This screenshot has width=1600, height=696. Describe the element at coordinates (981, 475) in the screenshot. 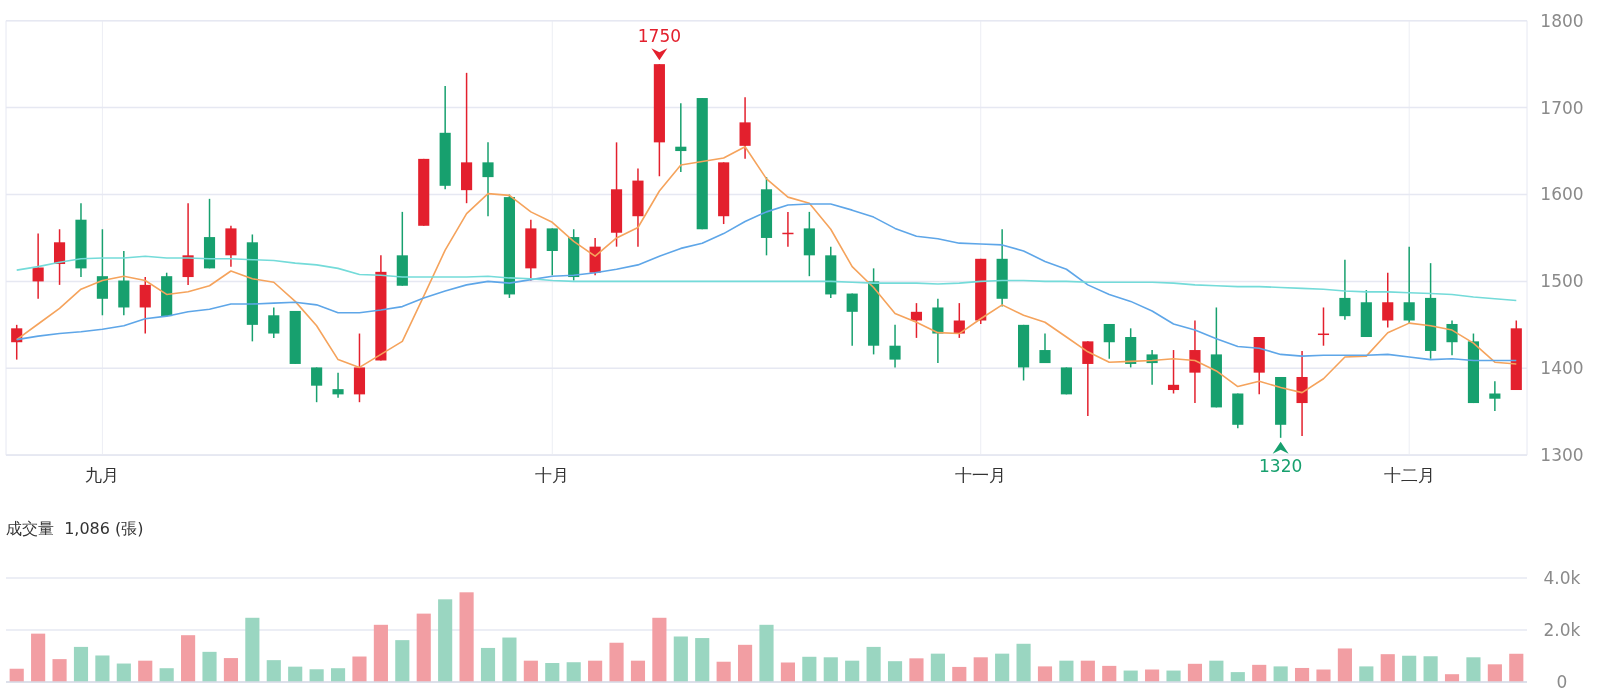

I see `x-tick-label: 十一月` at that location.